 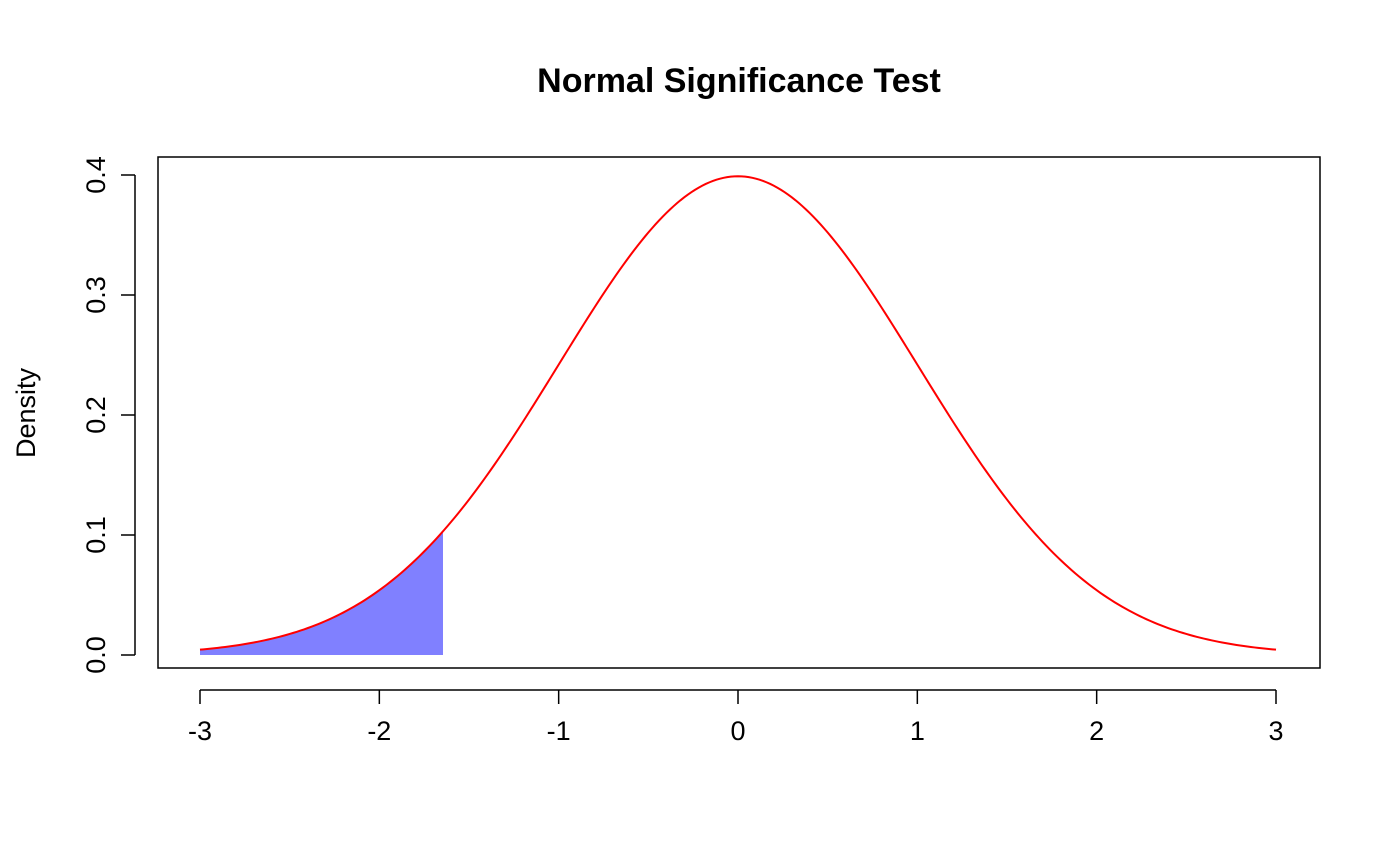 I want to click on left-tail-shaded-area, so click(x=321, y=593).